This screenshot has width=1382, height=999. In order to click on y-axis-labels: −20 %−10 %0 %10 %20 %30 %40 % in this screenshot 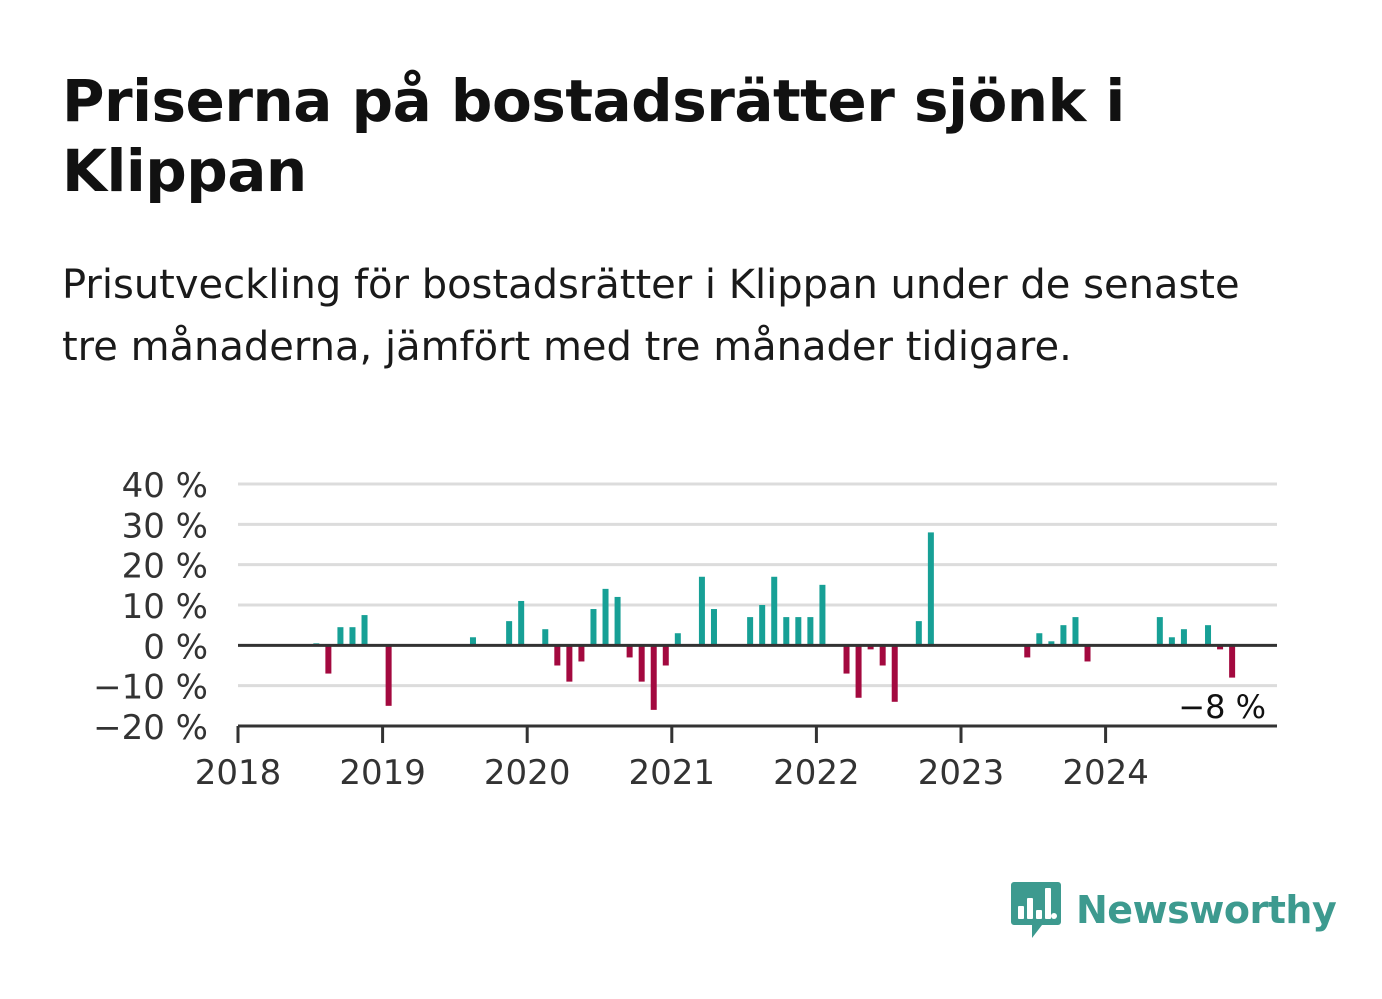, I will do `click(150, 607)`.